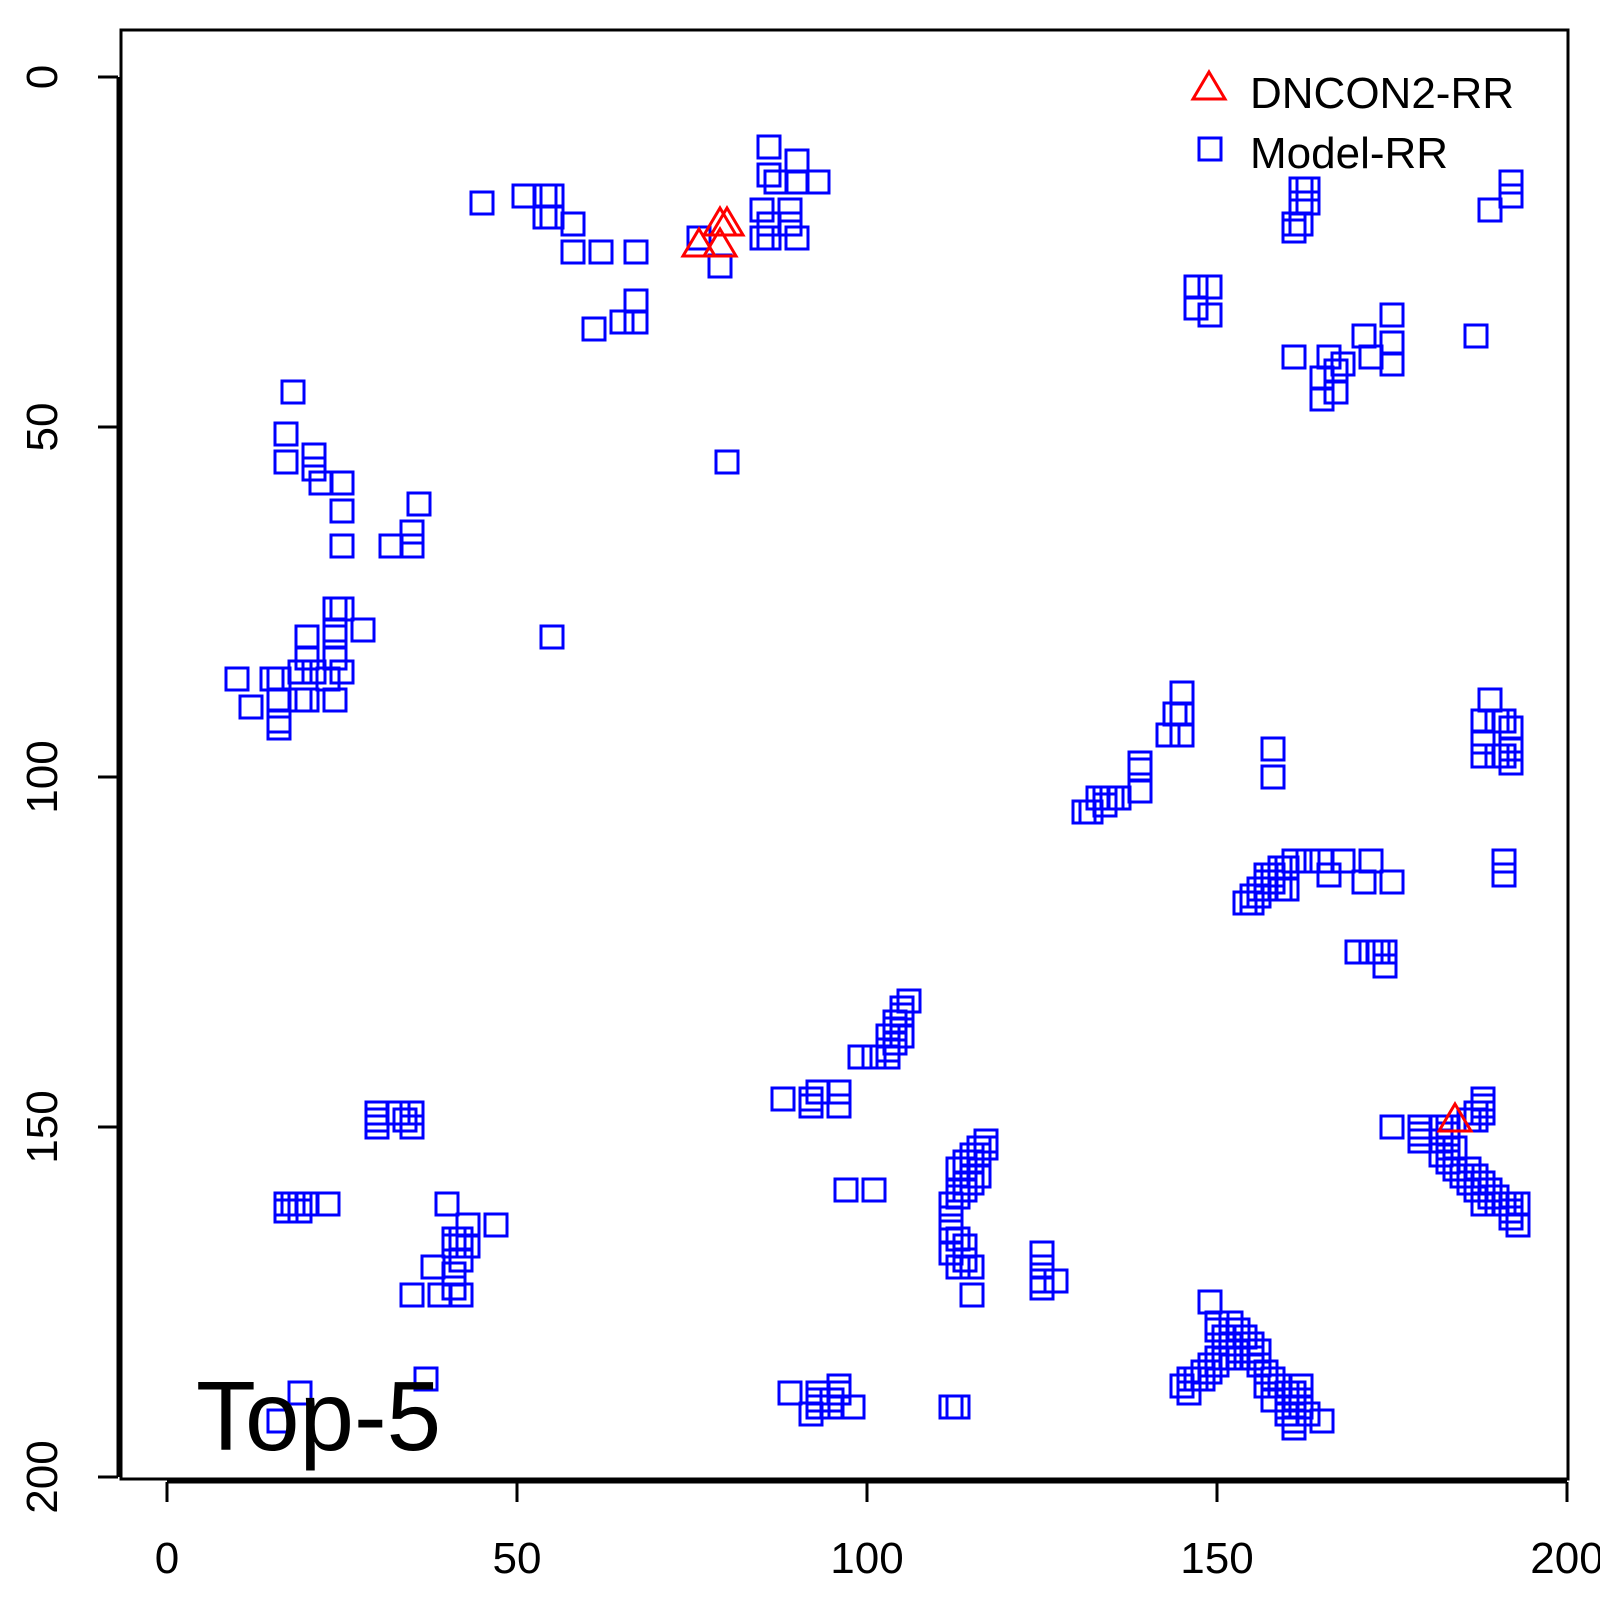 This screenshot has height=1605, width=1600. I want to click on legend-square-marker, so click(1210, 149).